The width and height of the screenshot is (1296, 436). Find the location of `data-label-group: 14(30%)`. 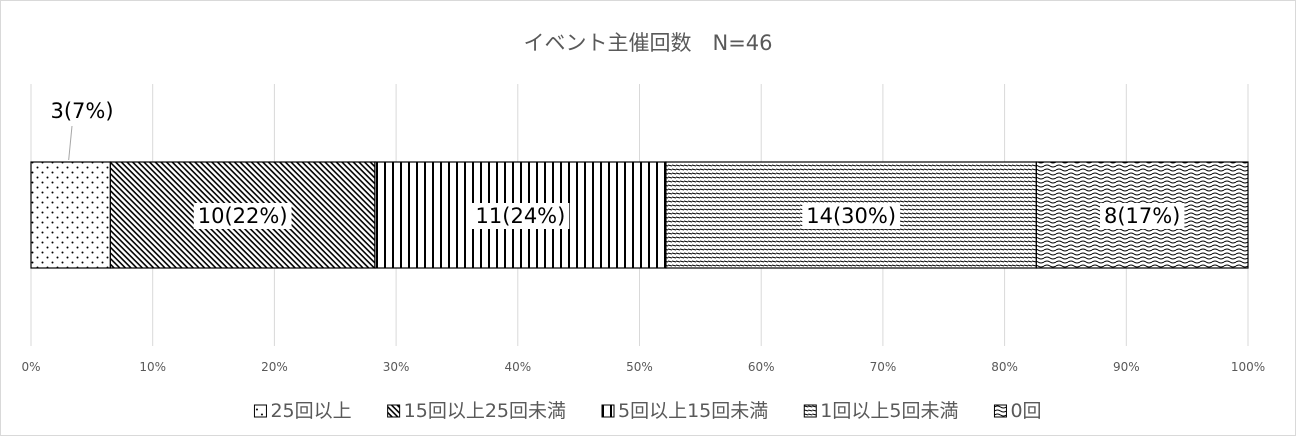

data-label-group: 14(30%) is located at coordinates (851, 216).